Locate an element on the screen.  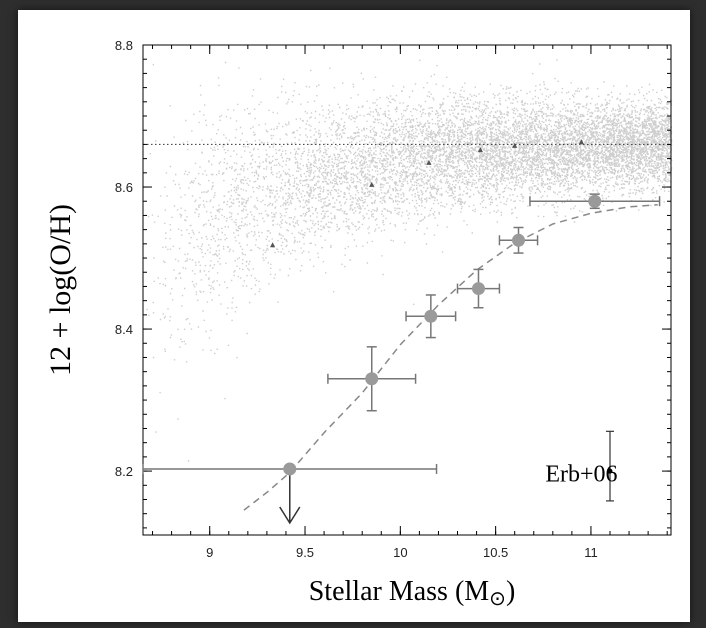
y-tick-label: 8.8 is located at coordinates (124, 45).